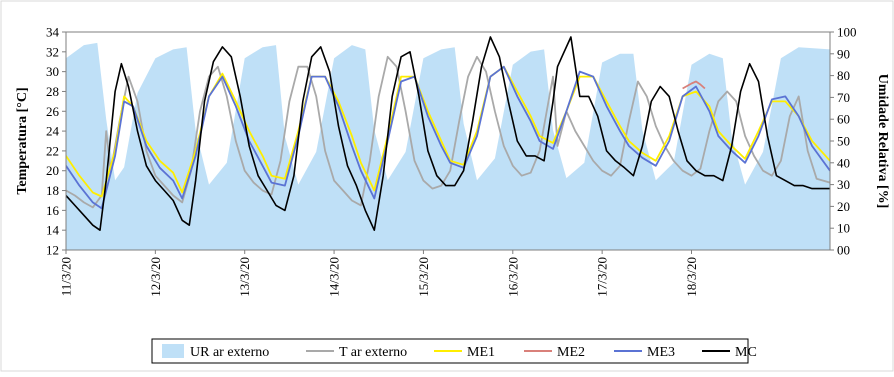  Describe the element at coordinates (454, 351) in the screenshot. I see `legend: UR ar externo T ar externo ME1 ME2 ME3 MC` at that location.